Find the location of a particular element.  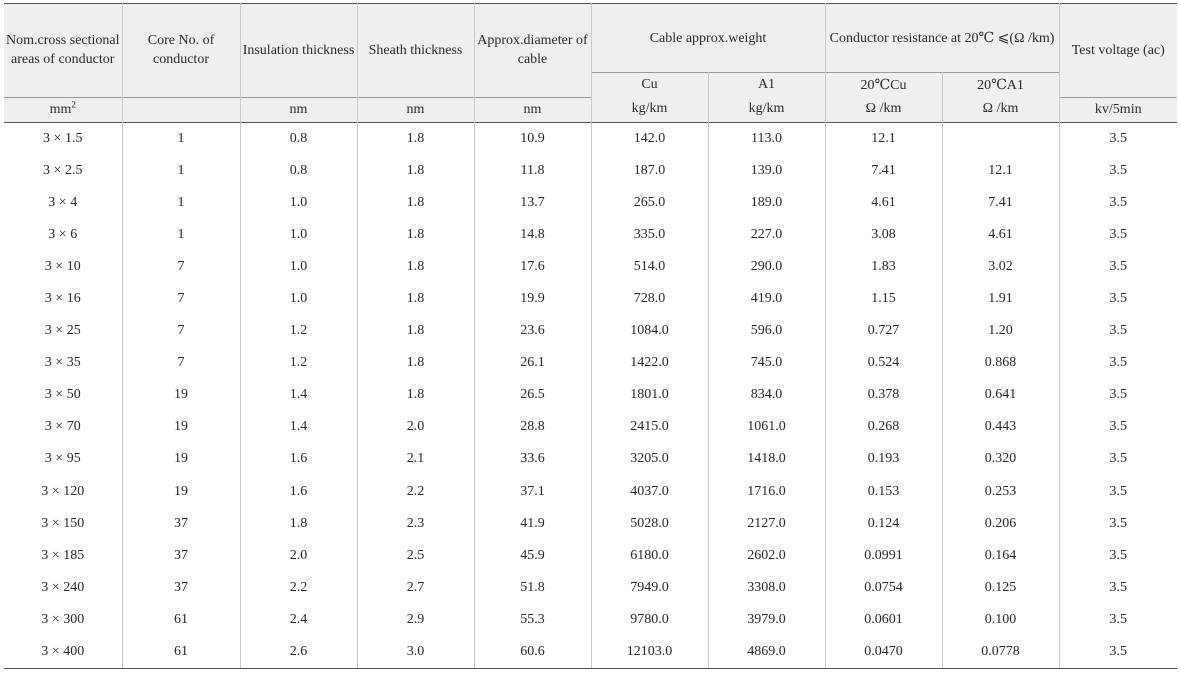

unit-cores is located at coordinates (181, 109).